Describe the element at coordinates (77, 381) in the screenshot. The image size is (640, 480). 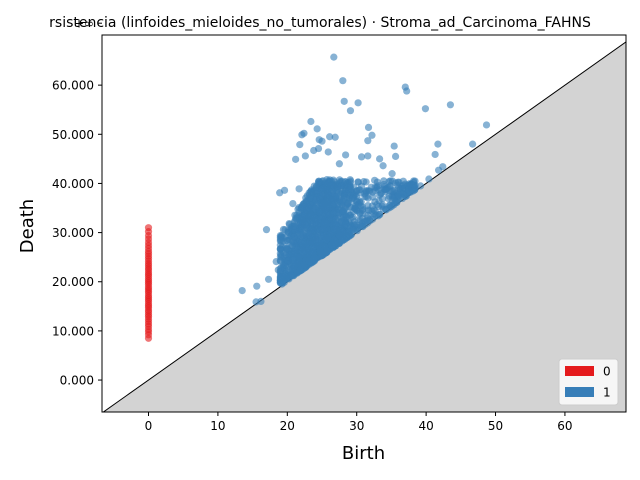
I see `y-tick-label: 0.000` at that location.